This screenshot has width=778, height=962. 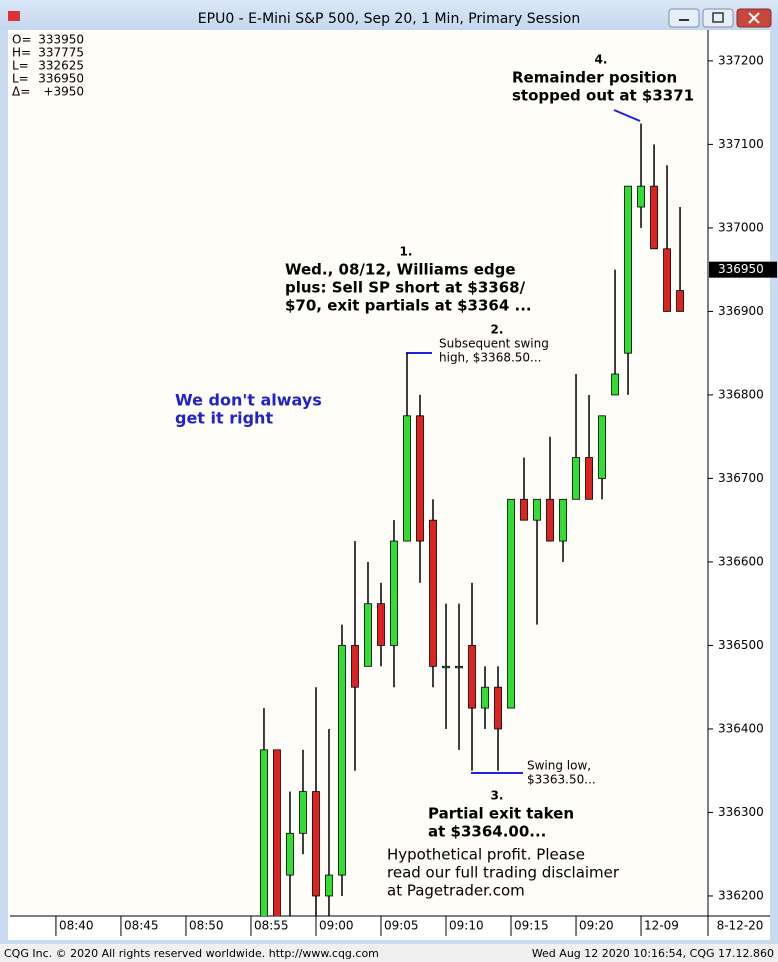 What do you see at coordinates (741, 144) in the screenshot?
I see `y-tick-label: 337100` at bounding box center [741, 144].